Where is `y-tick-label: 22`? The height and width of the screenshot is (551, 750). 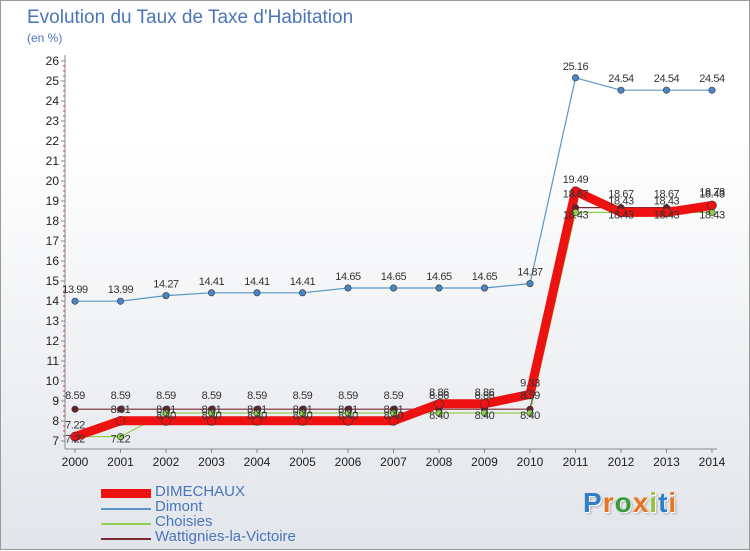 y-tick-label: 22 is located at coordinates (53, 141).